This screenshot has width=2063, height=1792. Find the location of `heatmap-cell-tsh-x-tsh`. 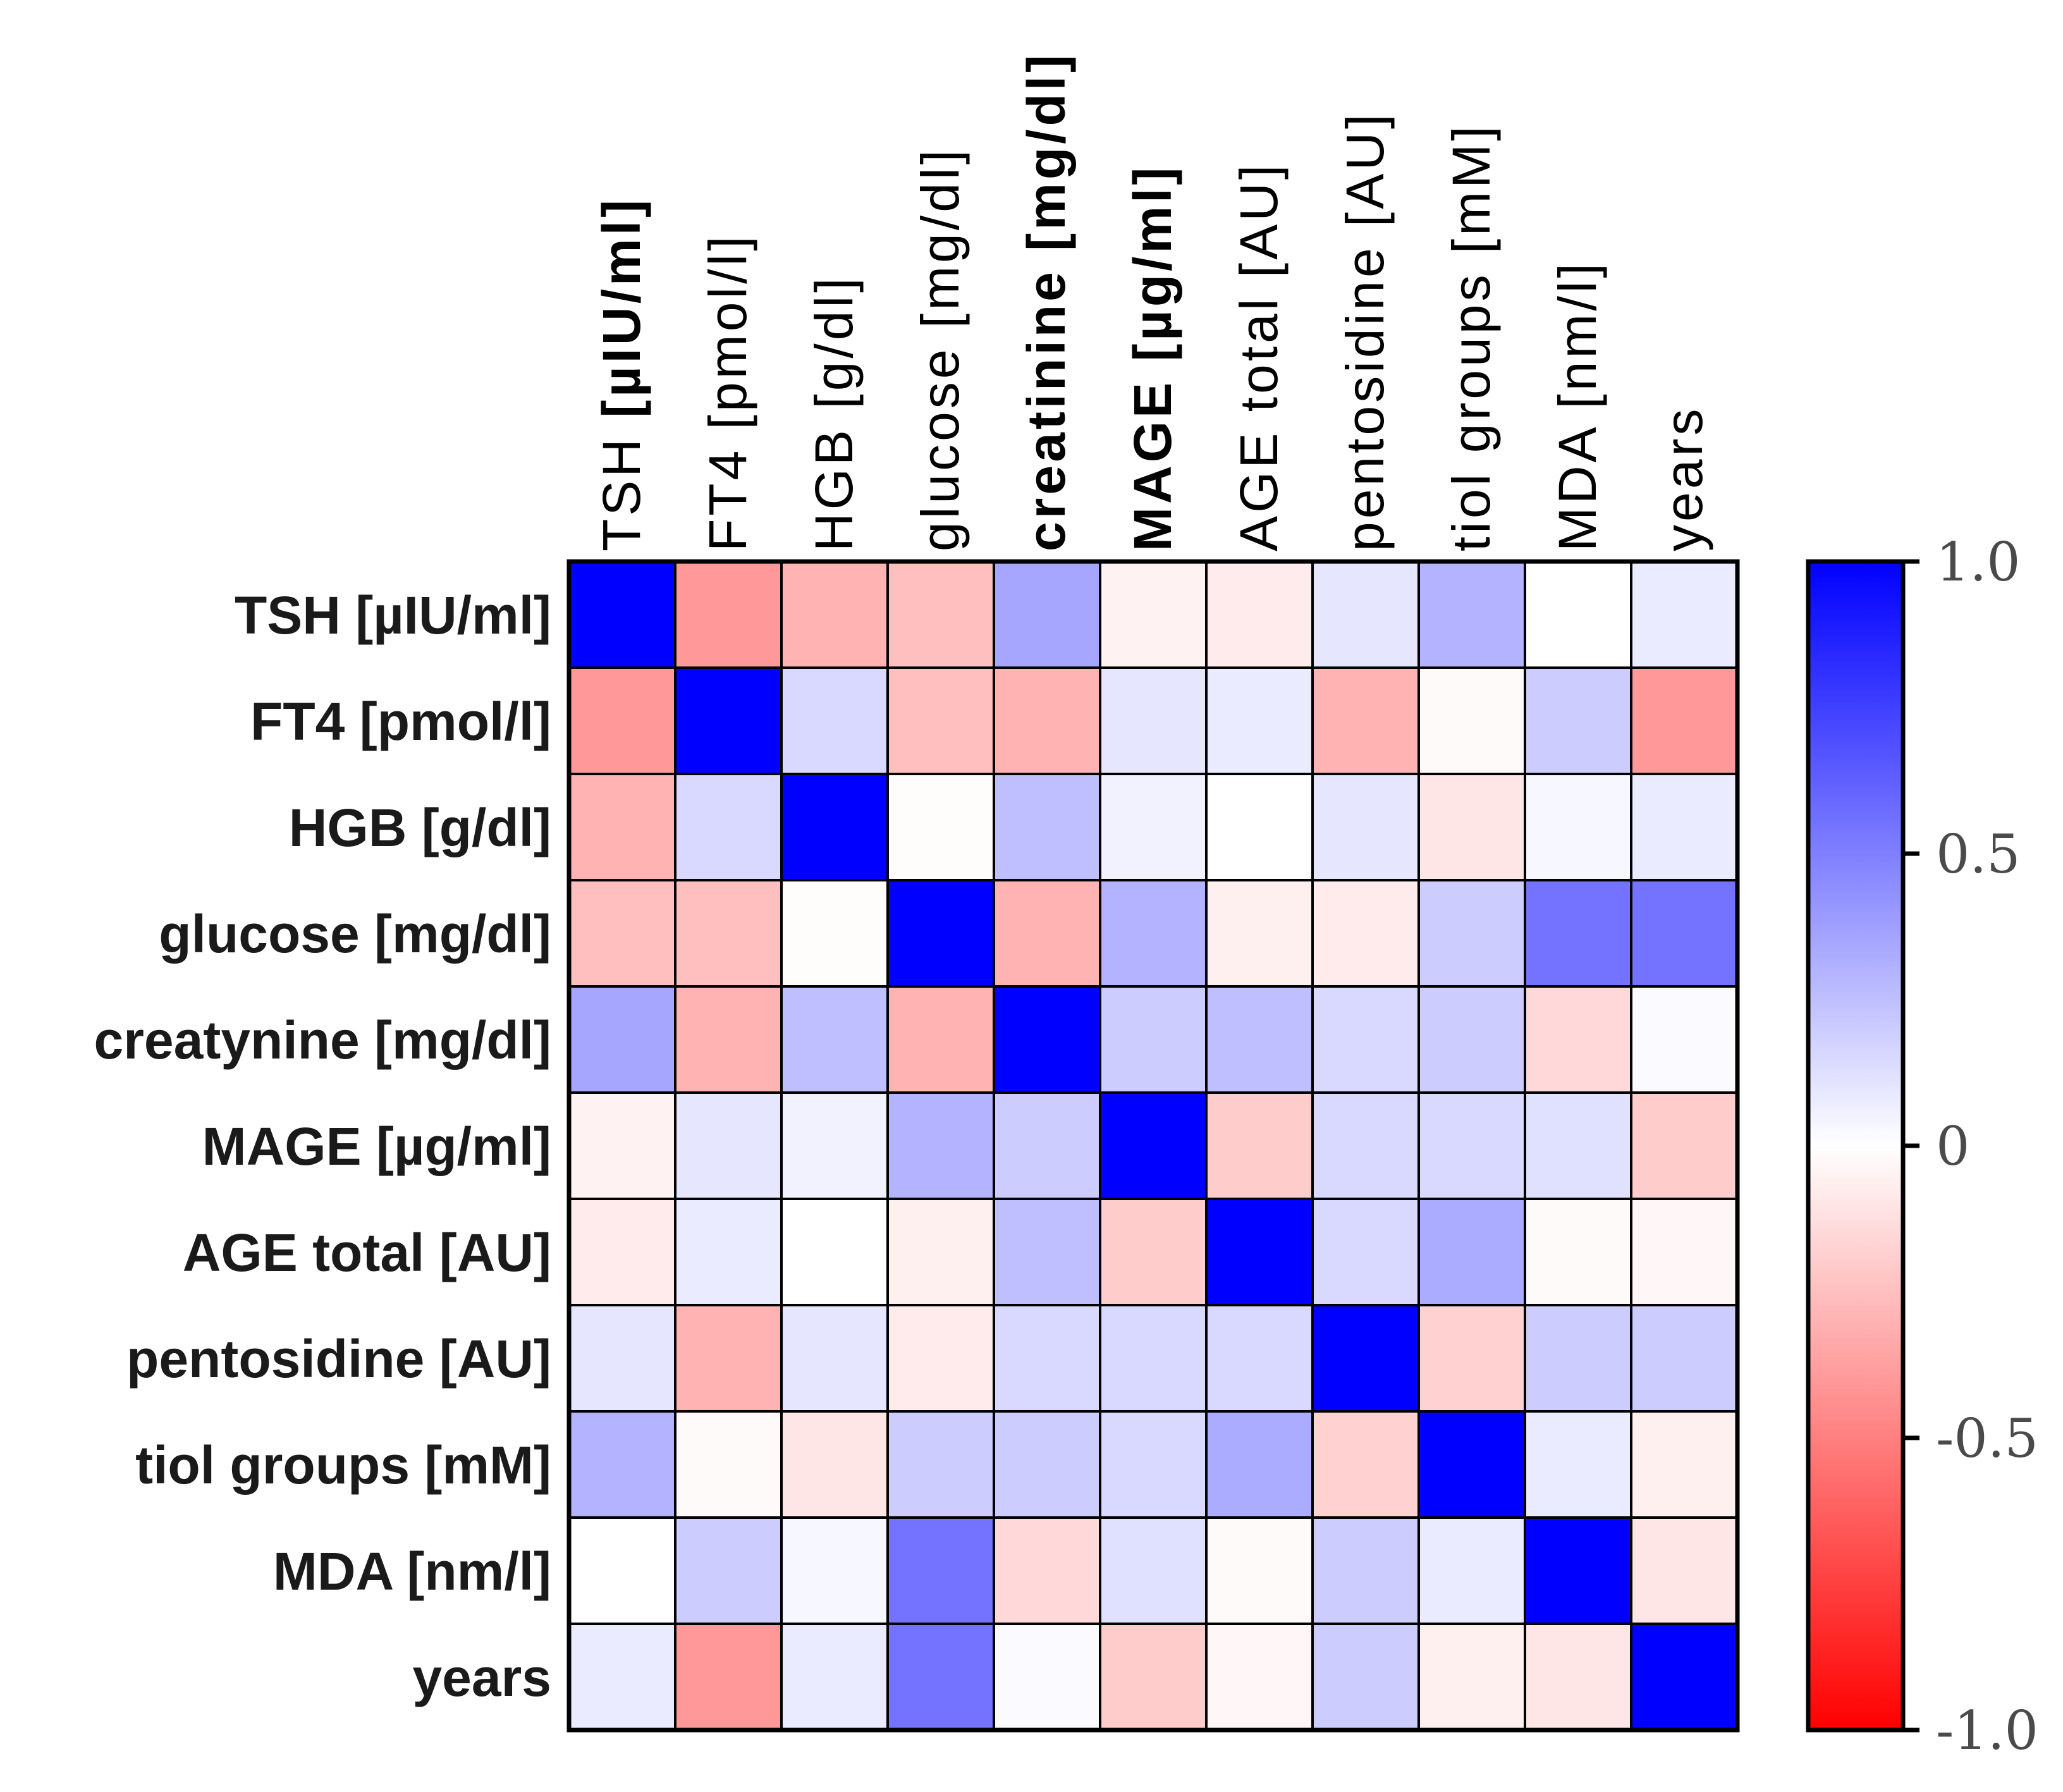

heatmap-cell-tsh-x-tsh is located at coordinates (622, 614).